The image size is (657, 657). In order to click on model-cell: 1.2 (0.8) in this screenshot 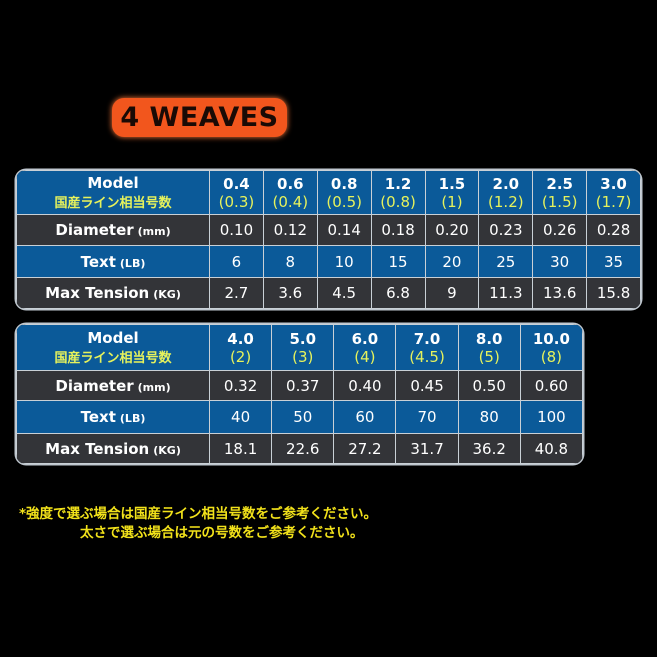, I will do `click(398, 192)`.